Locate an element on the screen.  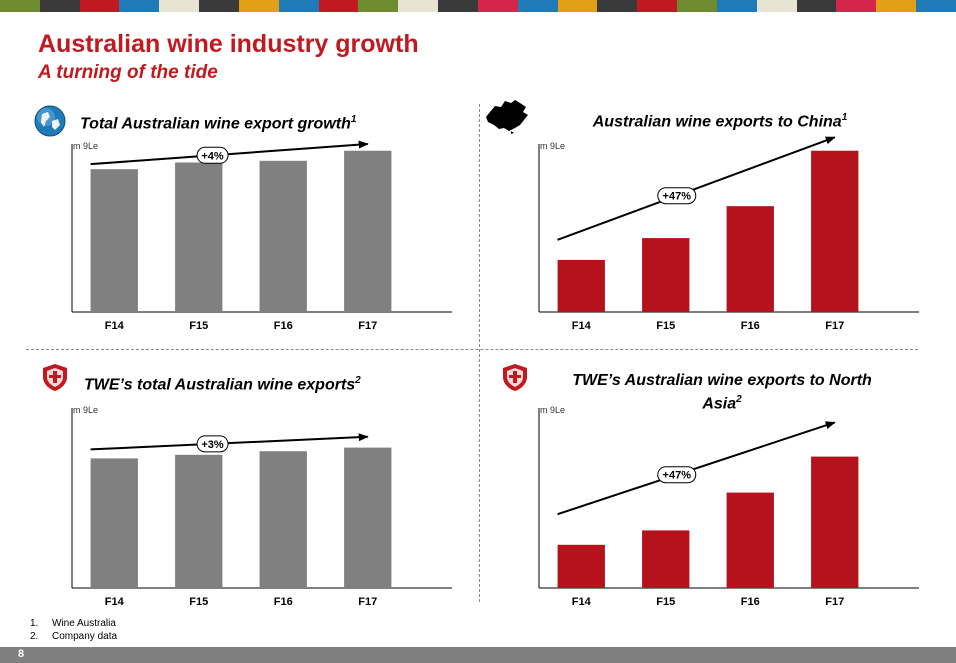
chart-twe-north-asia: F14 F15 F16 F17 +47% is located at coordinates (728, 508).